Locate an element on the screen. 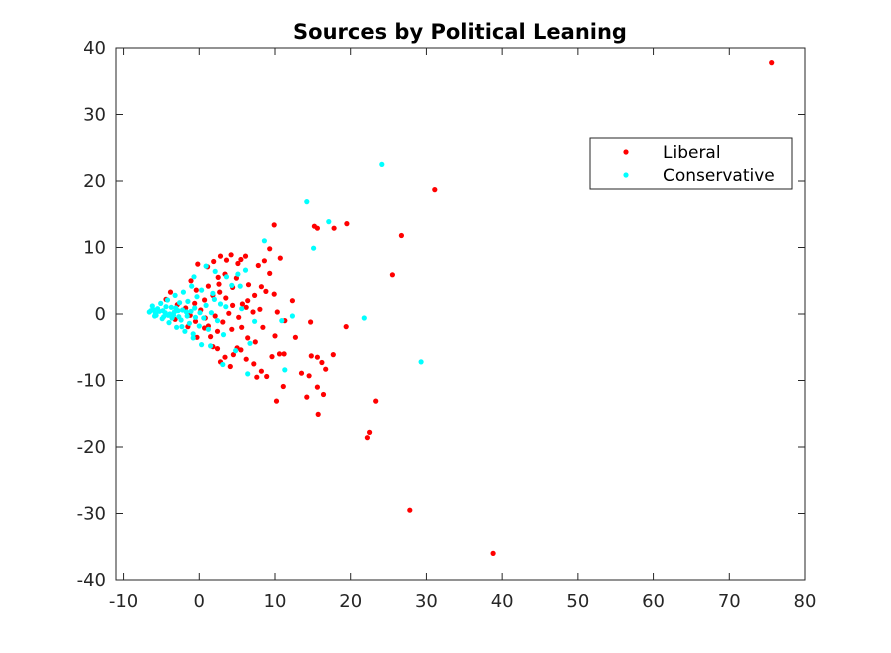 The height and width of the screenshot is (653, 891). y-tick-label: -40 is located at coordinates (91, 580).